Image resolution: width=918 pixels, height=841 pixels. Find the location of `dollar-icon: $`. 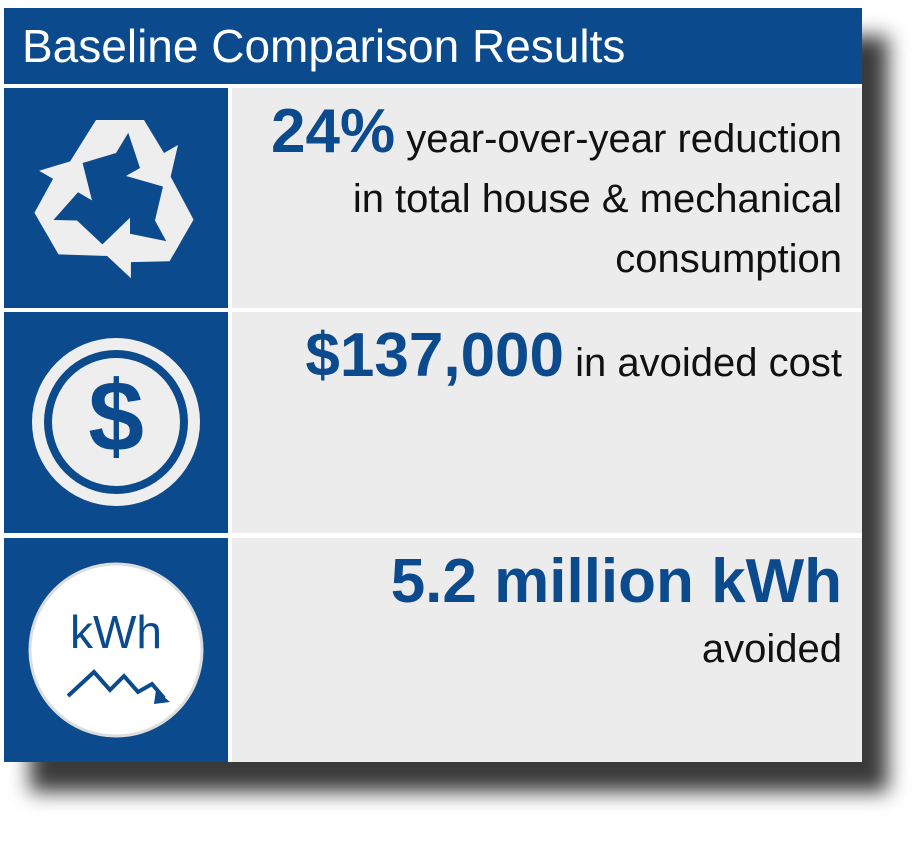

dollar-icon: $ is located at coordinates (116, 422).